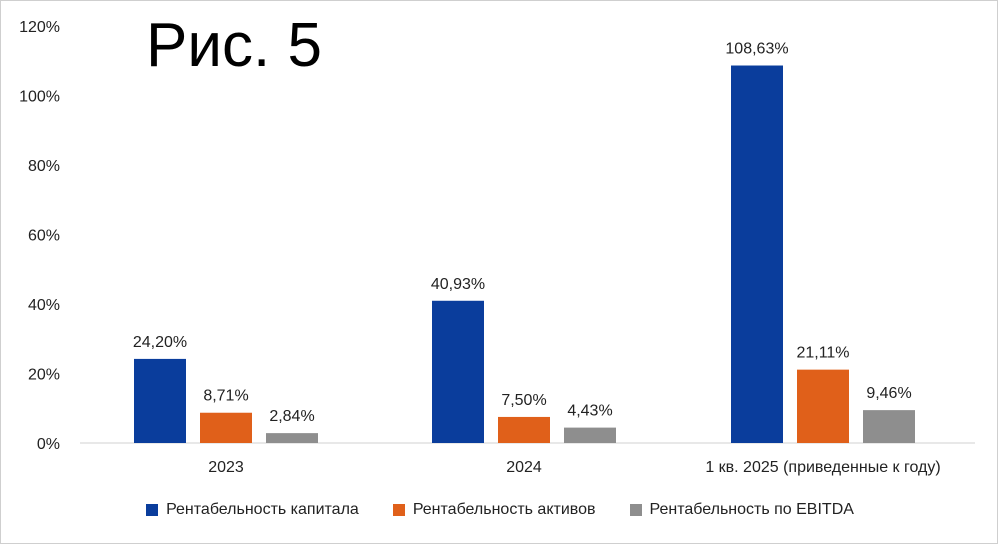  Describe the element at coordinates (262, 509) in the screenshot. I see `legend-label: Рентабельность капитала` at that location.